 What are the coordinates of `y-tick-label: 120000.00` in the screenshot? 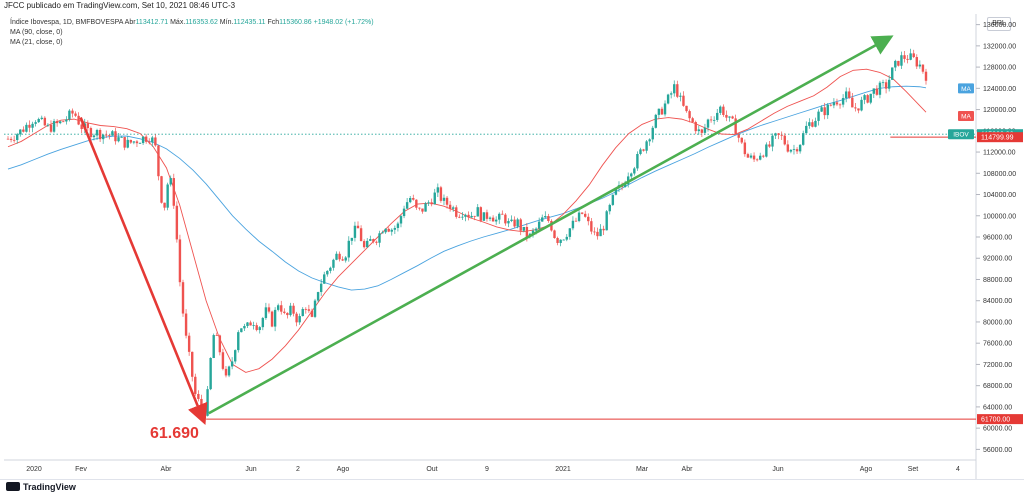 It's located at (999, 110).